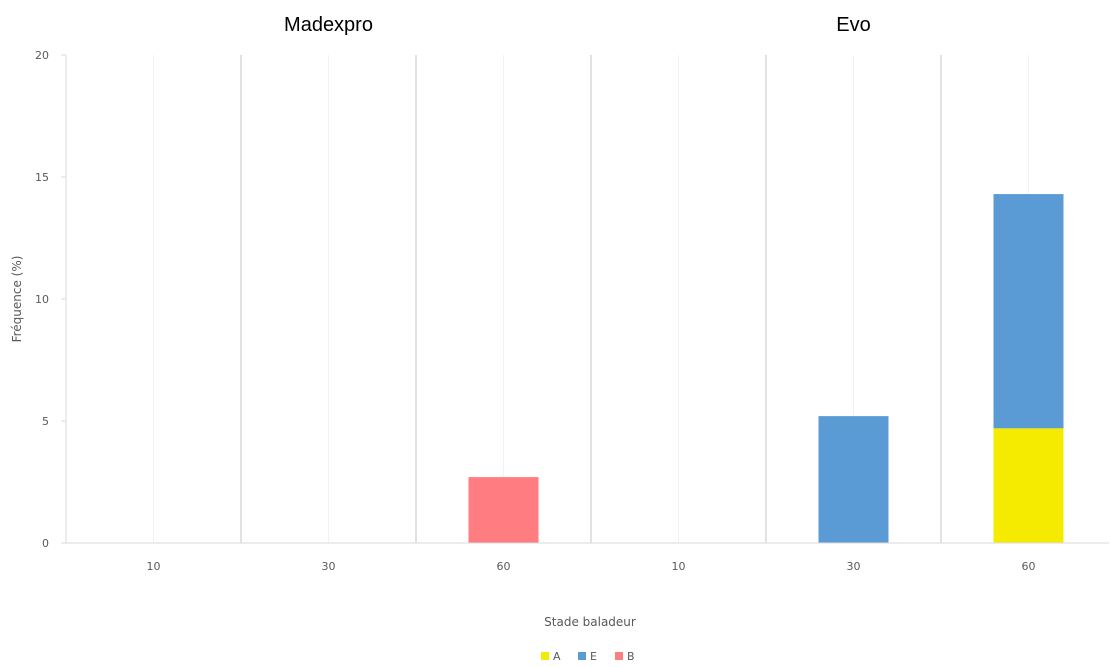 The width and height of the screenshot is (1110, 667). What do you see at coordinates (503, 510) in the screenshot?
I see `bar-B` at bounding box center [503, 510].